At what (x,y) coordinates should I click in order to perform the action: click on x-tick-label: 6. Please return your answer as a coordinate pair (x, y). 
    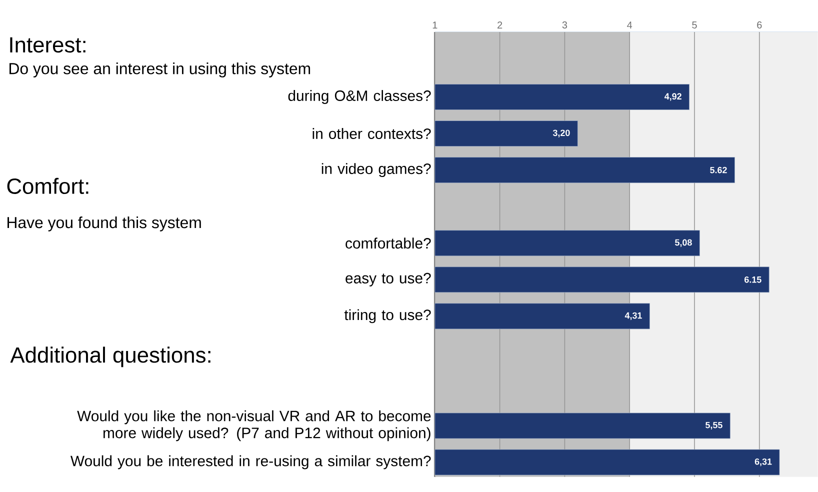
    Looking at the image, I should click on (759, 25).